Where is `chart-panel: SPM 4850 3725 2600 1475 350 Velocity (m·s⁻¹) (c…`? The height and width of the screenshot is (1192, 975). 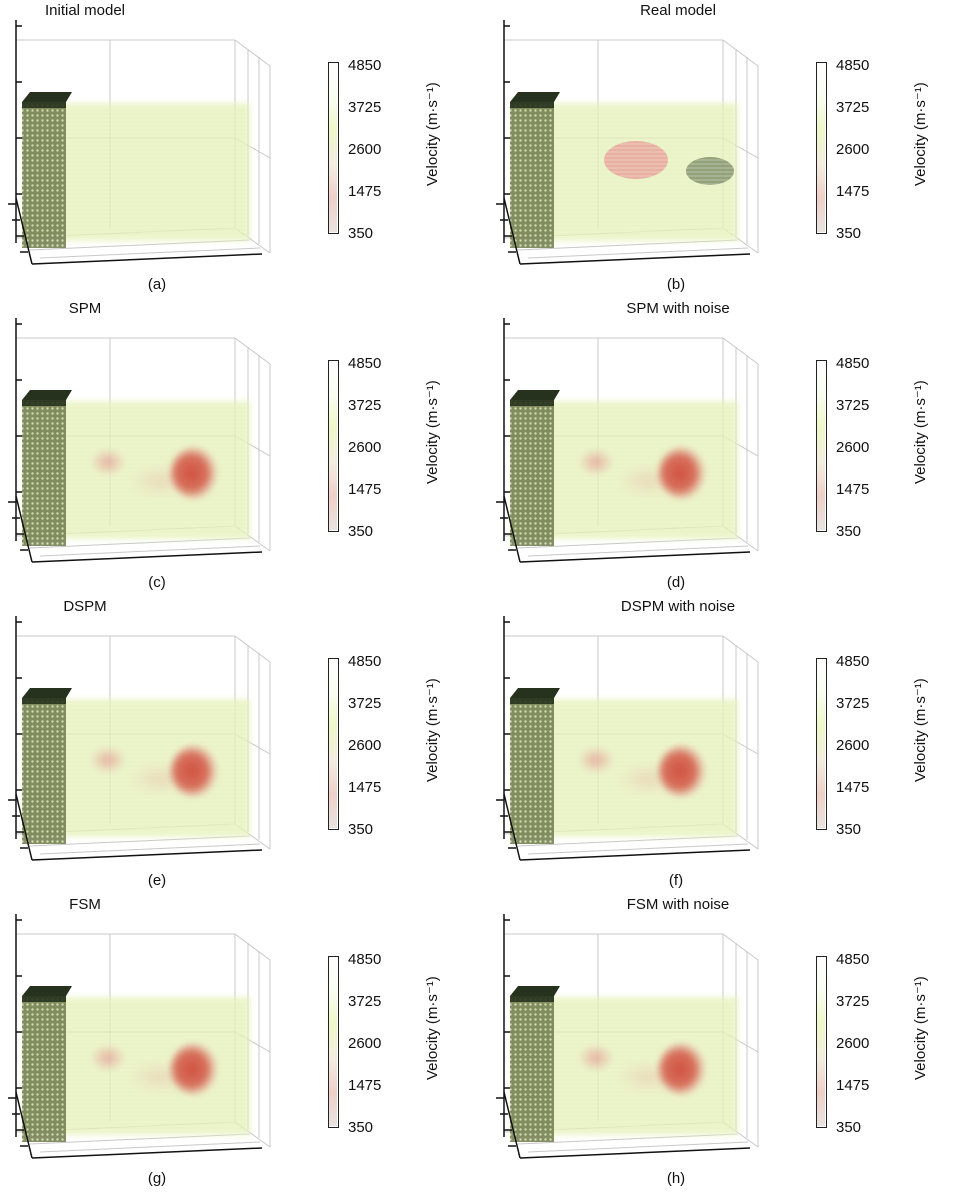
chart-panel: SPM 4850 3725 2600 1475 350 Velocity (m·s⁻¹) (c… is located at coordinates (243, 447).